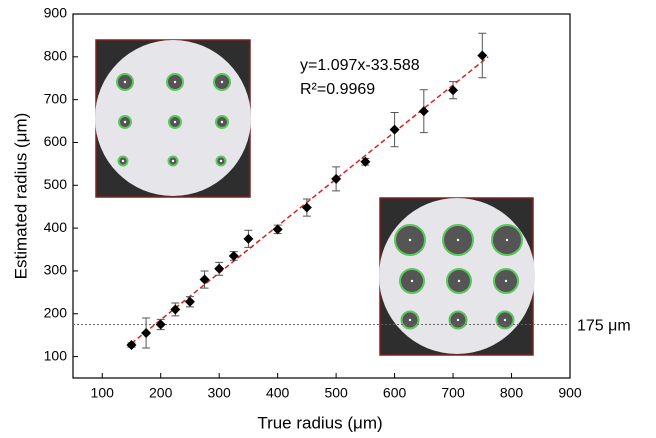 The image size is (656, 438). What do you see at coordinates (360, 65) in the screenshot?
I see `fit-equation: y=1.097x-33.588` at bounding box center [360, 65].